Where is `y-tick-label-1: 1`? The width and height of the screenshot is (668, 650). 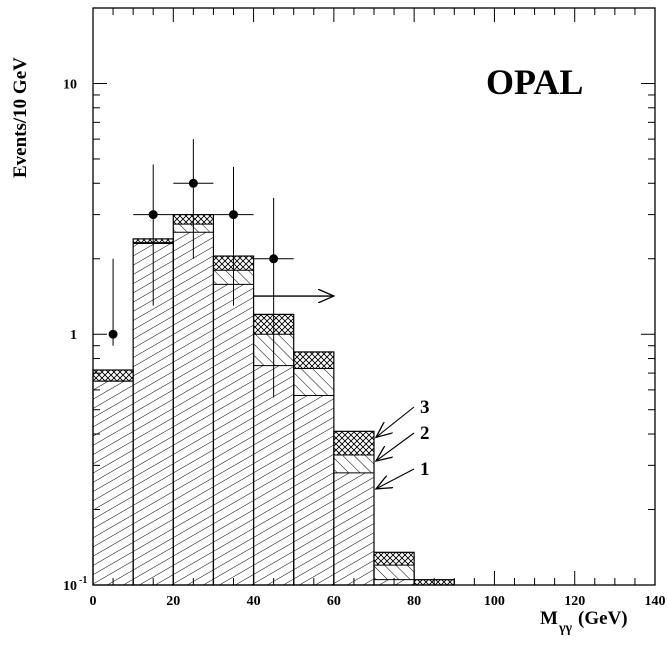
y-tick-label-1: 1 is located at coordinates (73, 335).